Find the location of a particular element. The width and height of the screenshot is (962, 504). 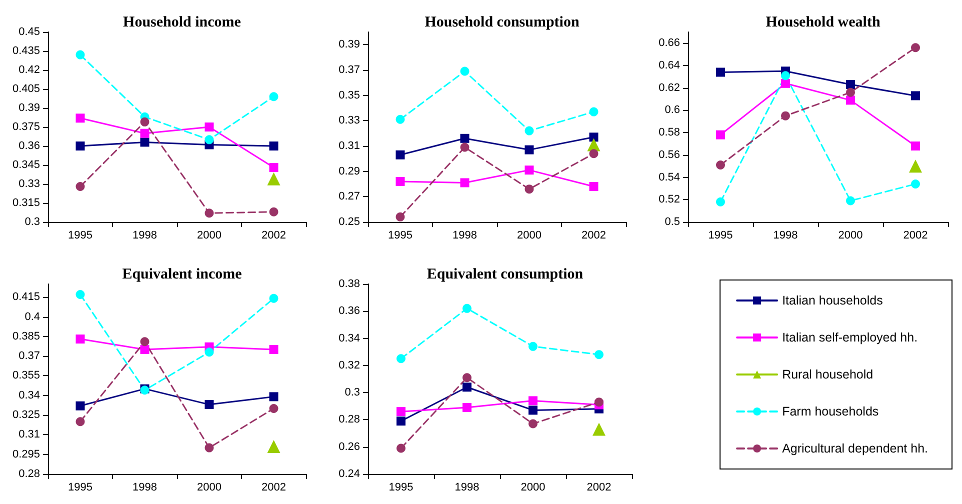

y-tick-label: 0.38 is located at coordinates (349, 284).